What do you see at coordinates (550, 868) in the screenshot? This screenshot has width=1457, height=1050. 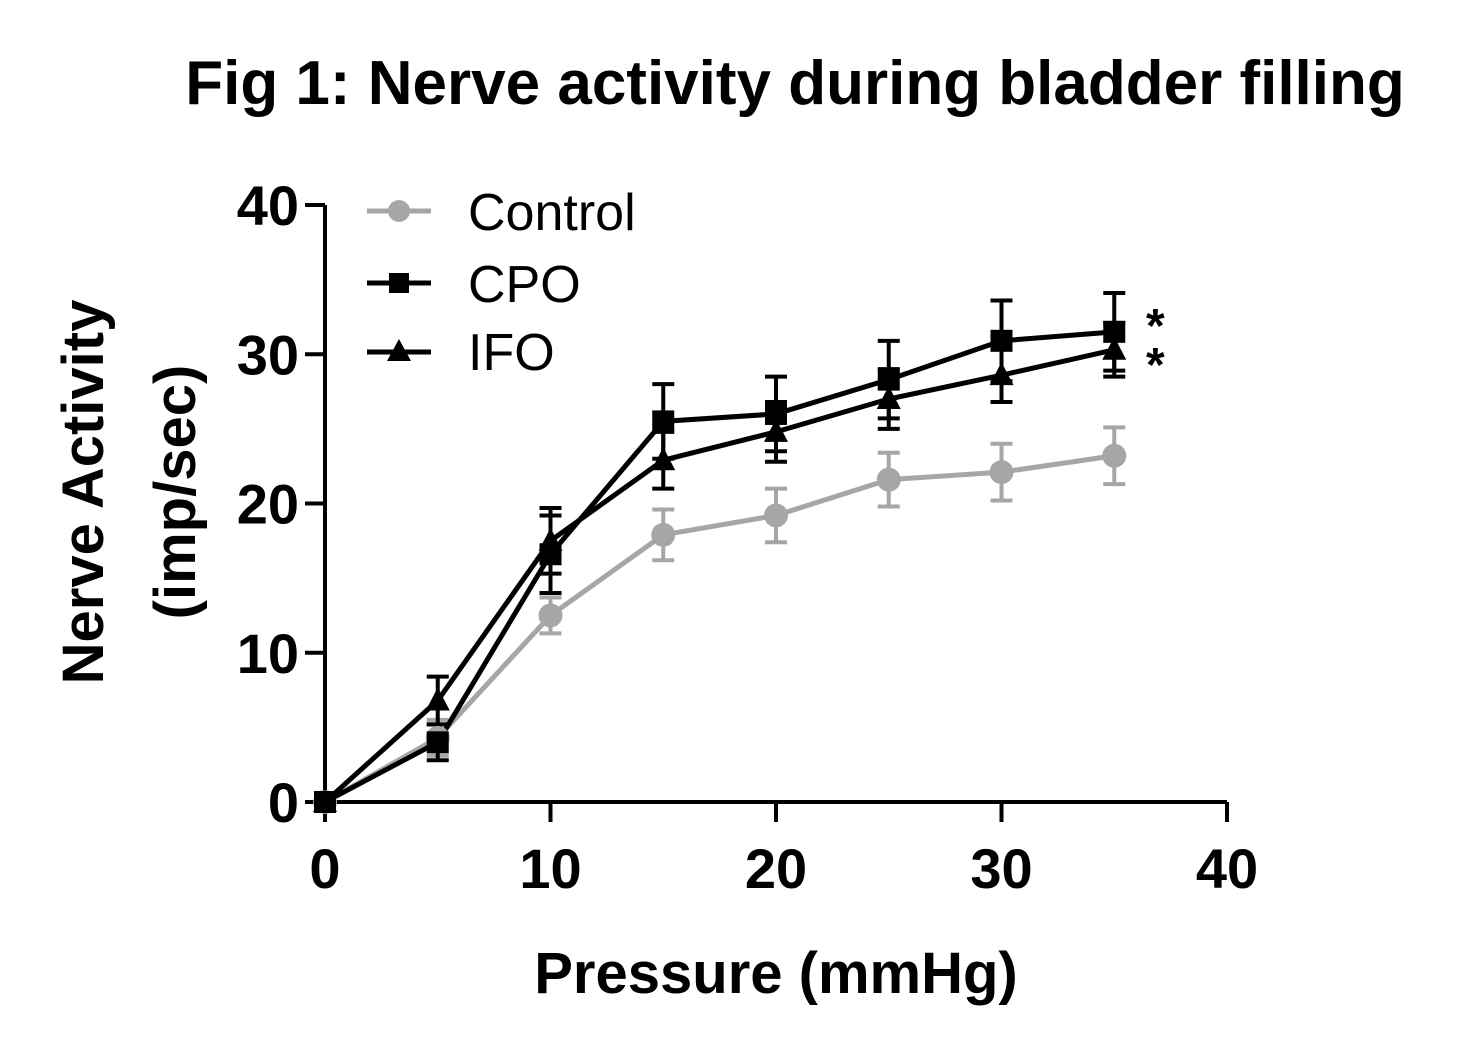 I see `x-tick-label: 10` at bounding box center [550, 868].